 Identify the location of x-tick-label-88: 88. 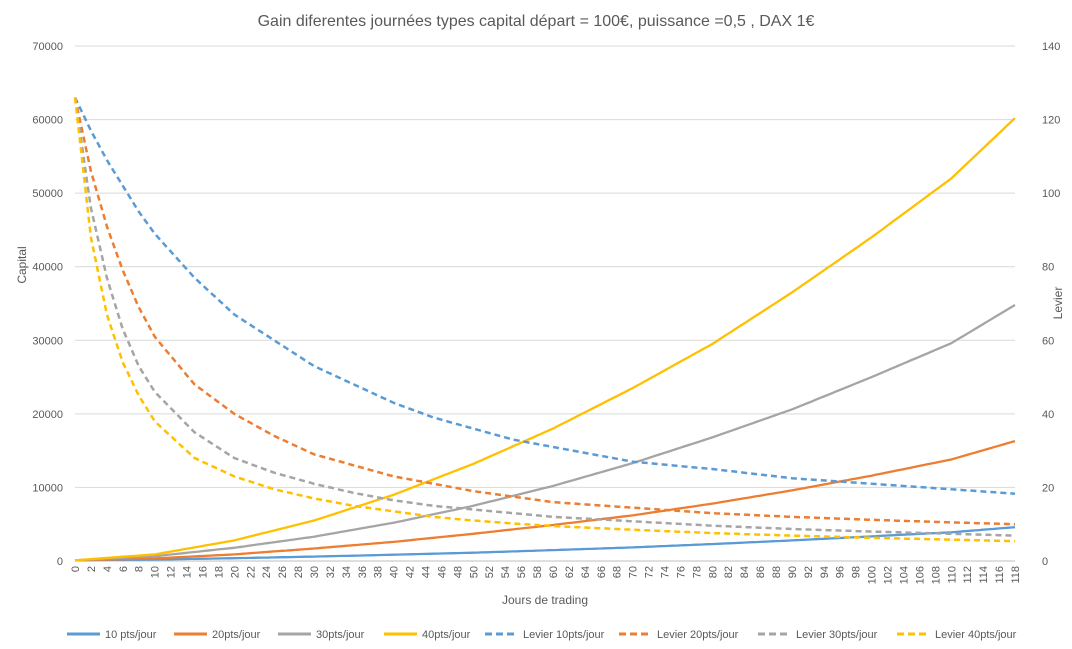
(777, 572).